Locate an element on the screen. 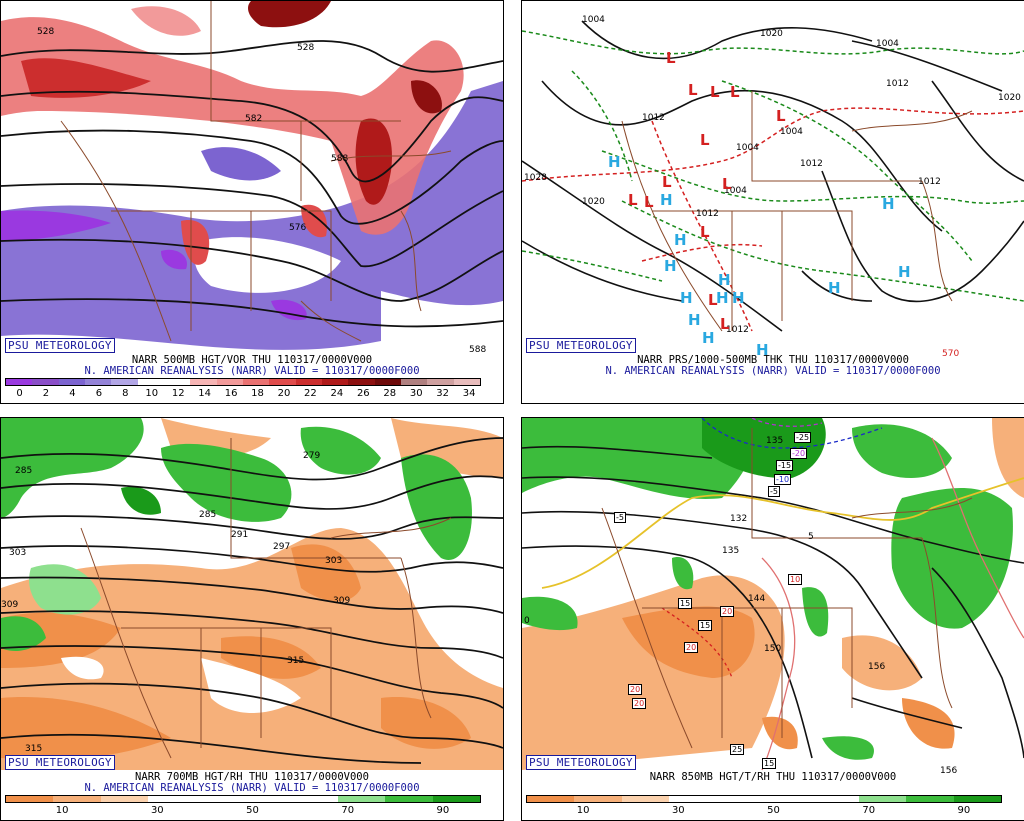 The image size is (1024, 821). colorbar-tick-label: 0 is located at coordinates (19, 393).